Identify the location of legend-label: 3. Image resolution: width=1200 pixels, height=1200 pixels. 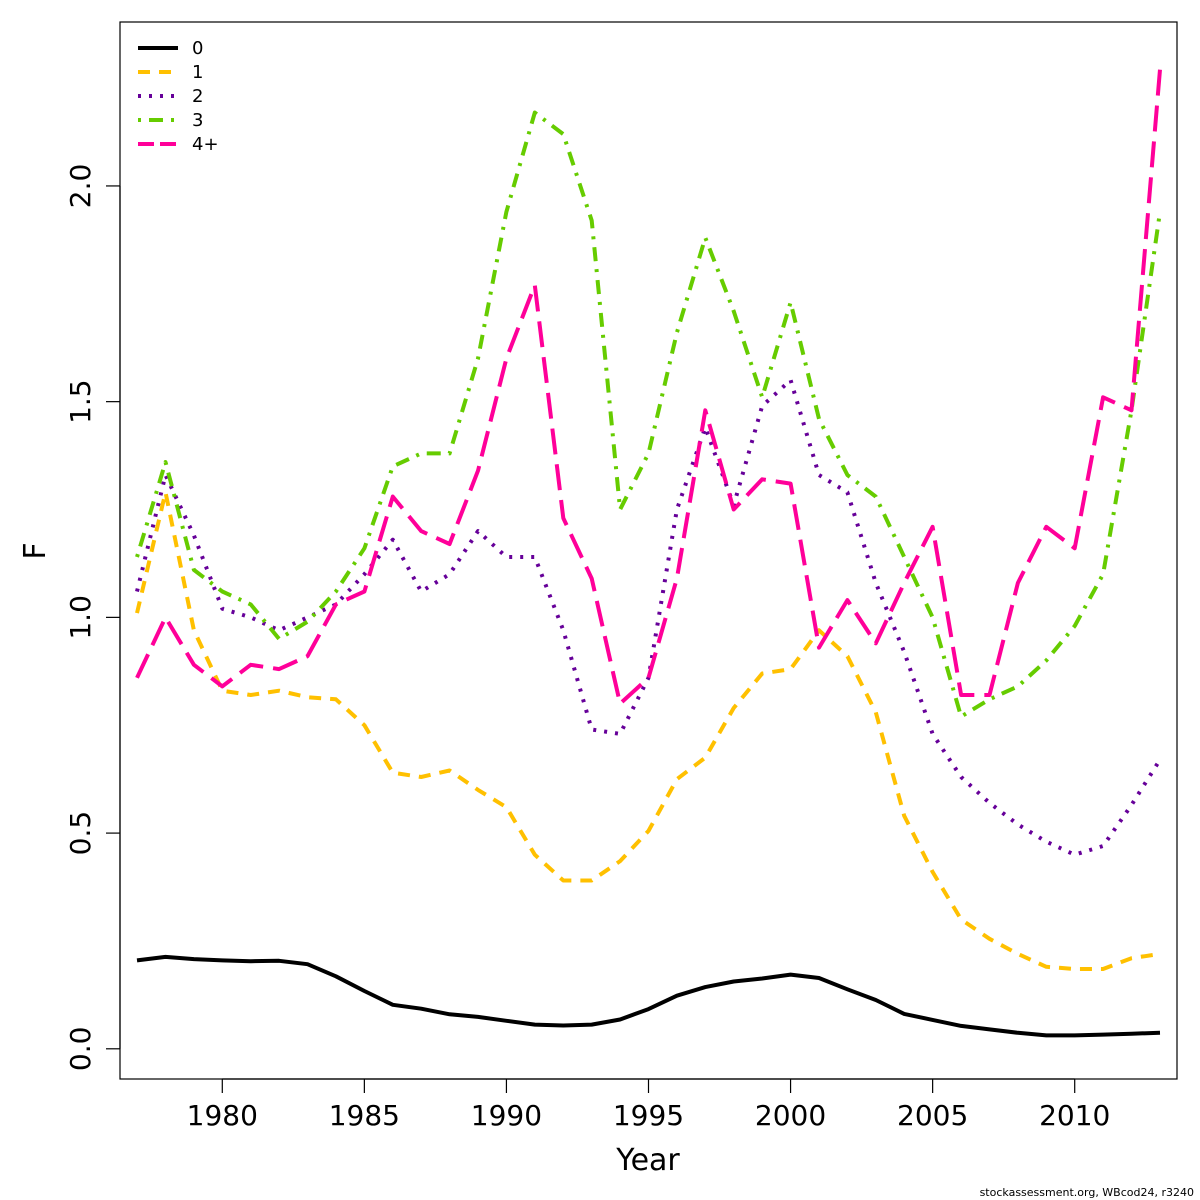
(197, 120).